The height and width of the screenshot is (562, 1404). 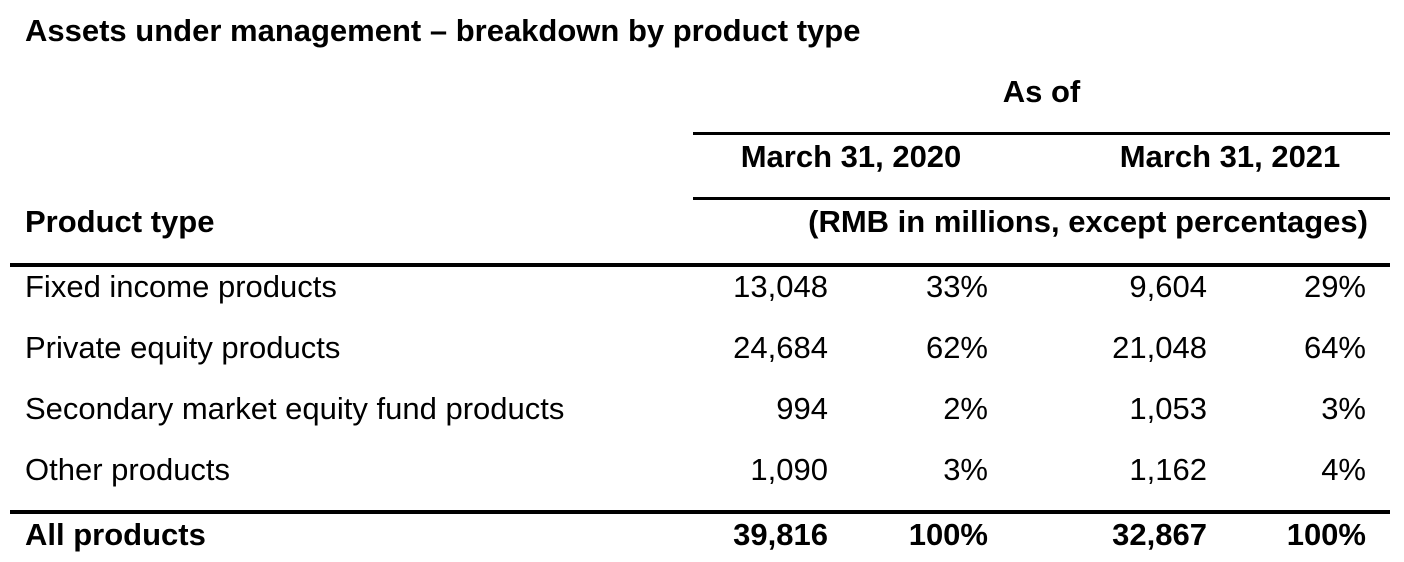 What do you see at coordinates (181, 286) in the screenshot?
I see `row-label: Fixed income products` at bounding box center [181, 286].